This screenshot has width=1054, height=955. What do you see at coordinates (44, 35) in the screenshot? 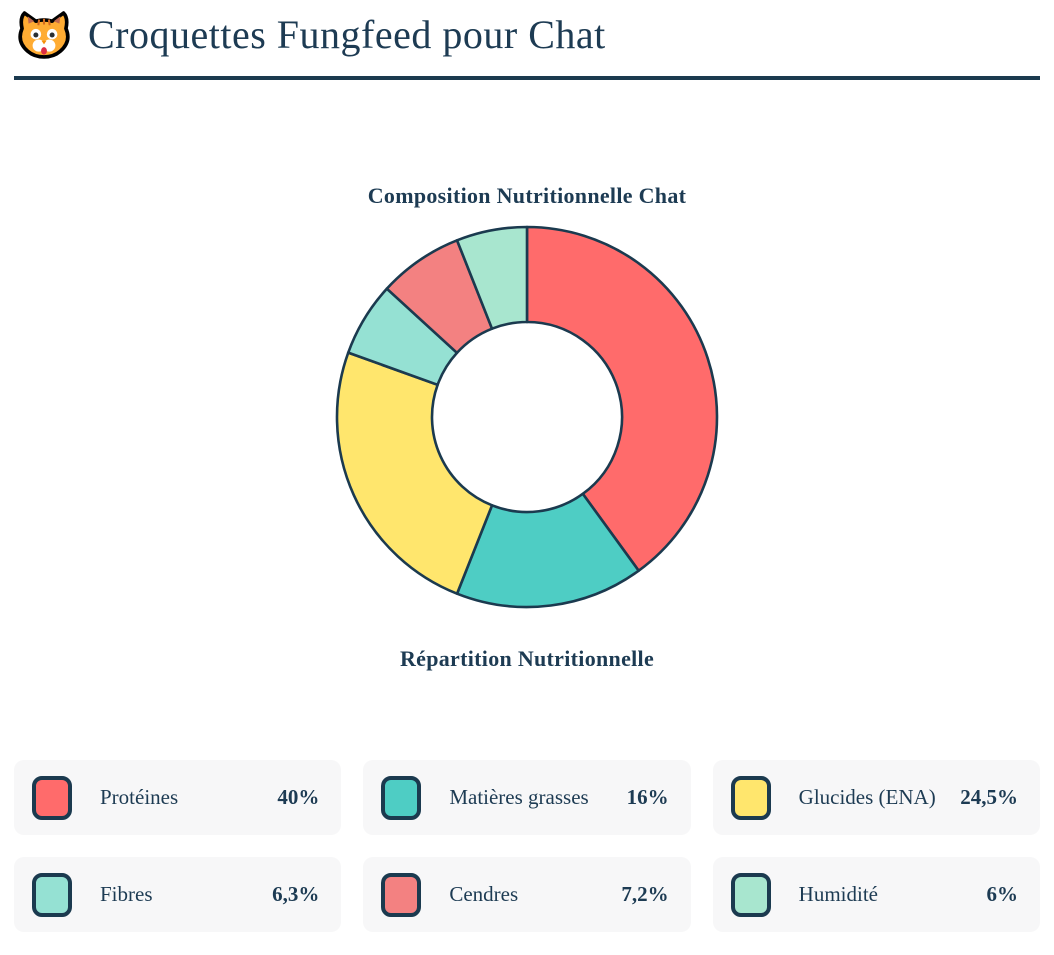
I see `cat-face-icon` at bounding box center [44, 35].